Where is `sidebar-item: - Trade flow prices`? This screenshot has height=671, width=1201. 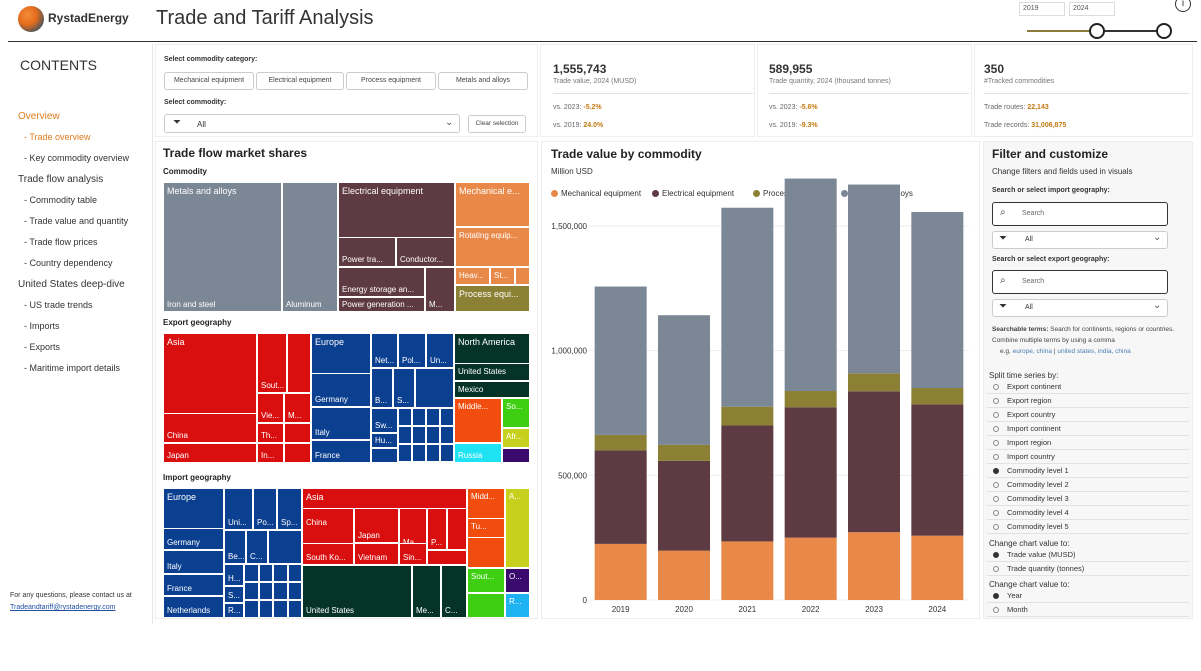
sidebar-item: - Trade flow prices is located at coordinates (61, 242).